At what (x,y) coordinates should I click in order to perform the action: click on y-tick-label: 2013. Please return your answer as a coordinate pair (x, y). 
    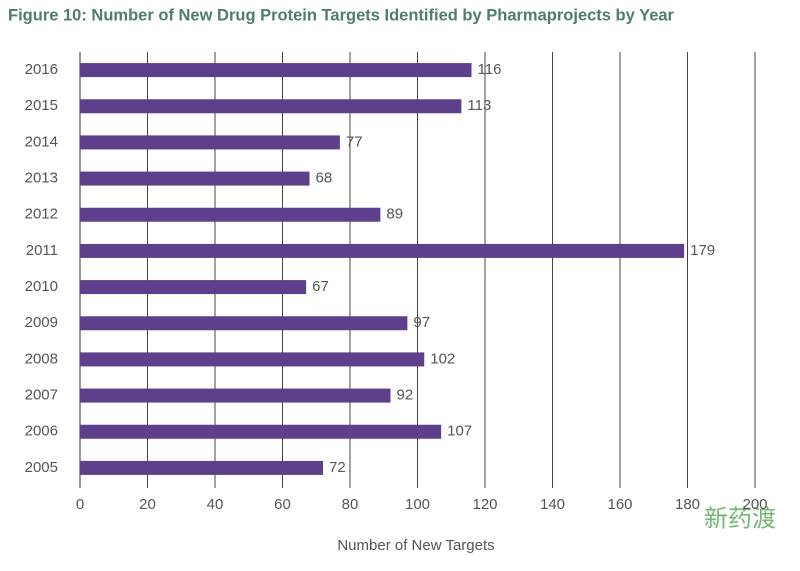
    Looking at the image, I should click on (41, 178).